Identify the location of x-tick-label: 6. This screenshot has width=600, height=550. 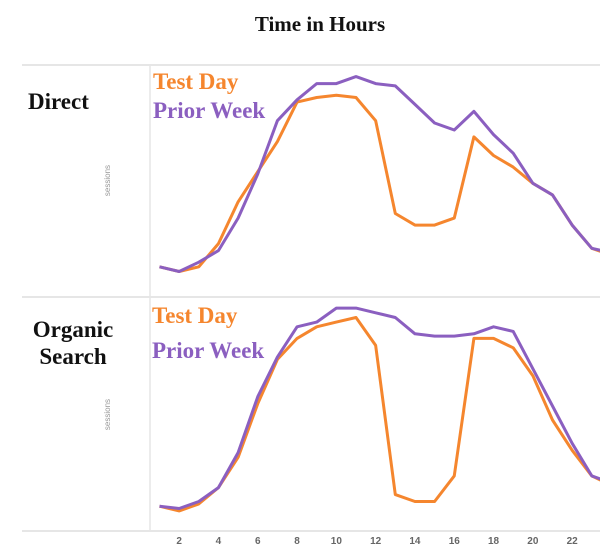
(258, 541).